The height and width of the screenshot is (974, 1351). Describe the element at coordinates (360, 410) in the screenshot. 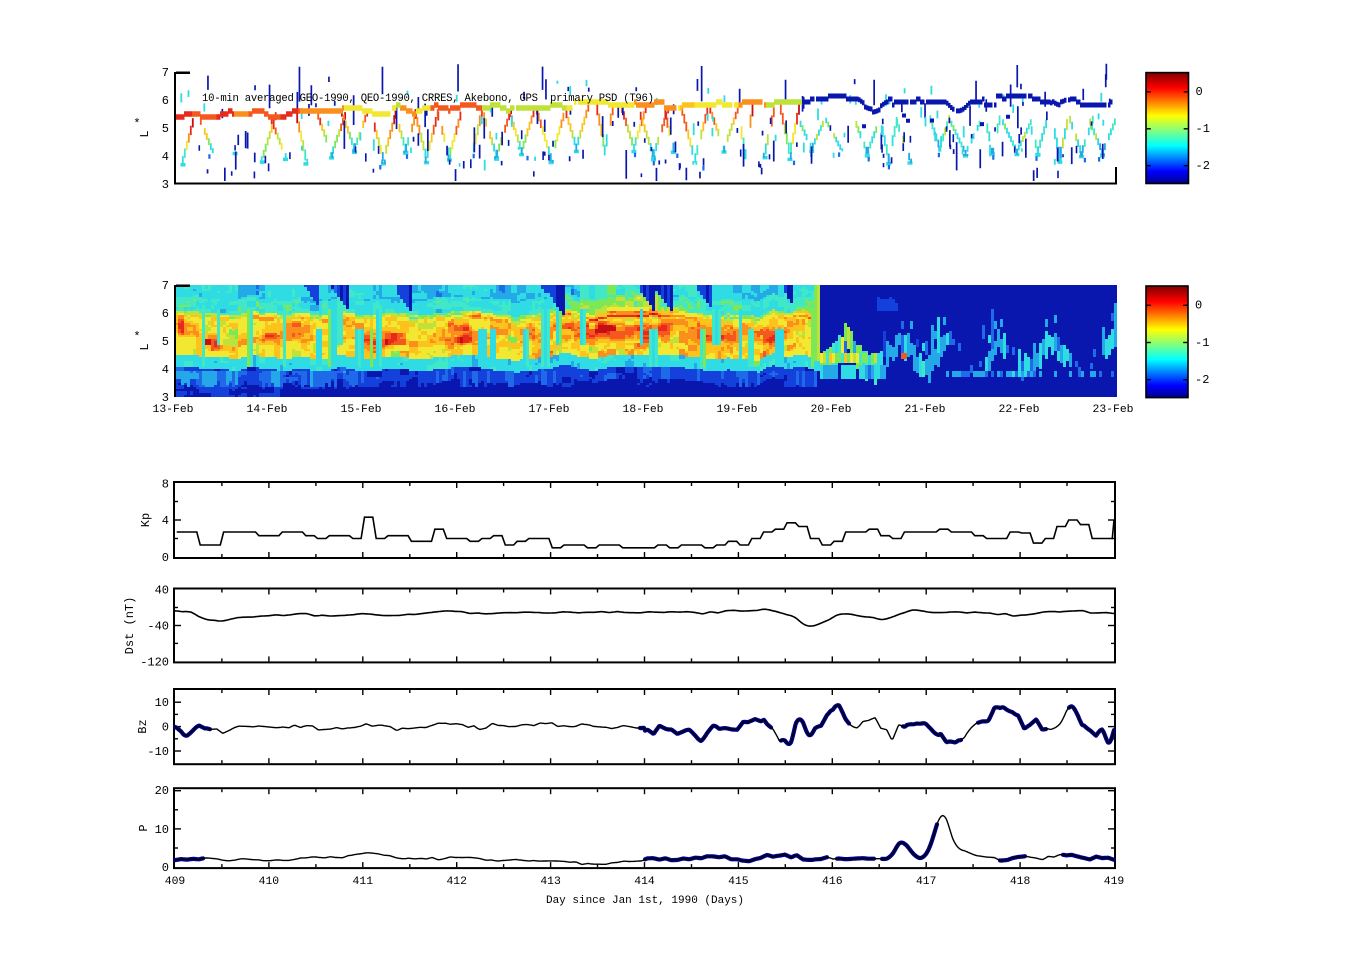

I see `svg-text: 15-Feb` at that location.